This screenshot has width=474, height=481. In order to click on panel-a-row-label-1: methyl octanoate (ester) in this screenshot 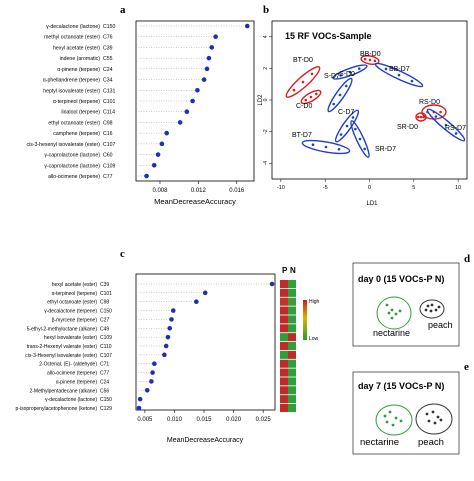, I will do `click(72, 38)`.